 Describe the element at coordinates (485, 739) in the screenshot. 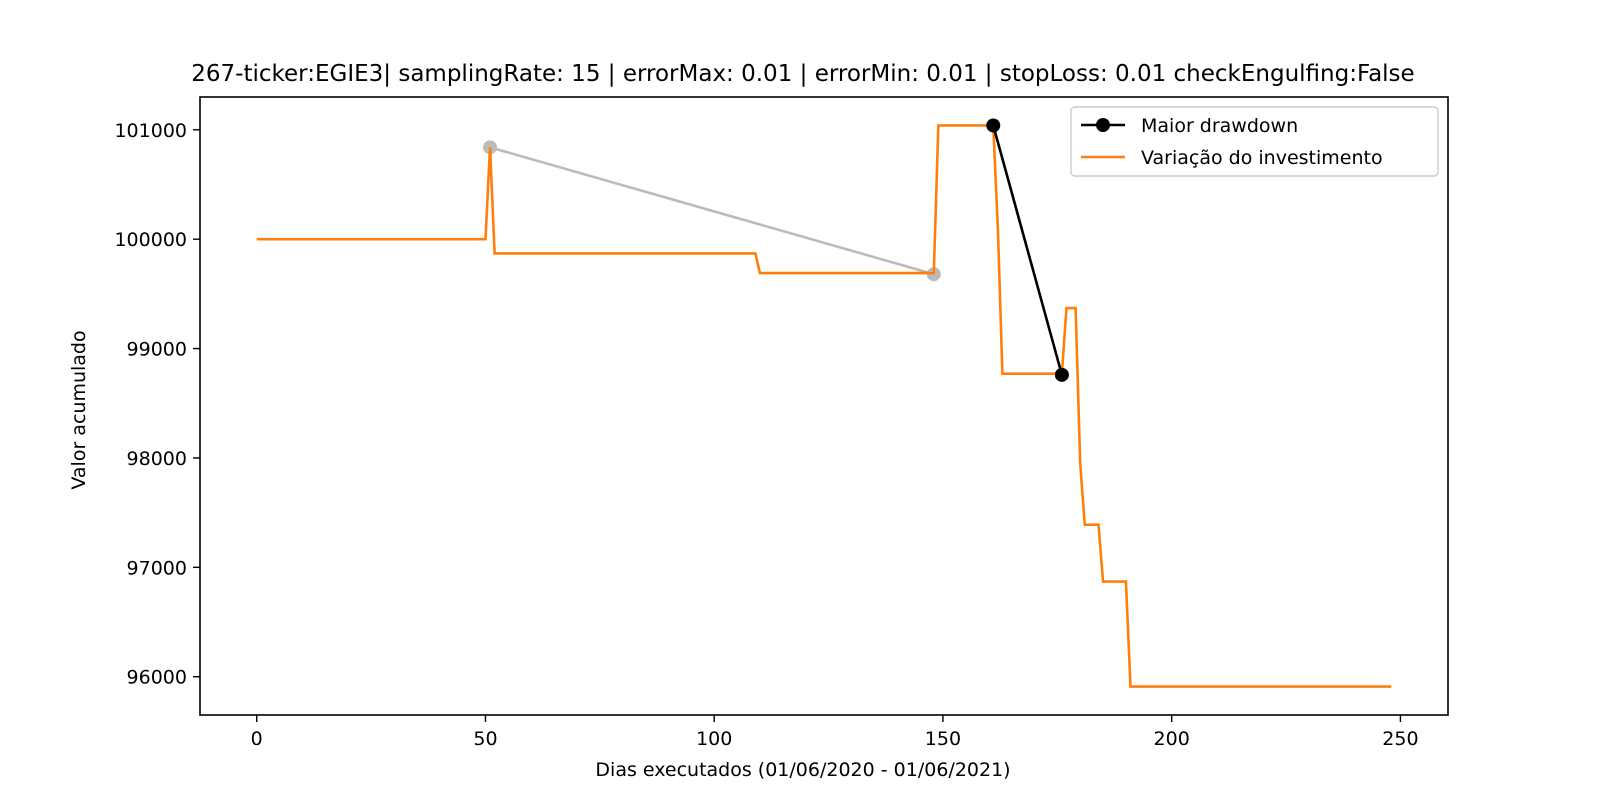

I see `x-tick-label-50: 50` at that location.